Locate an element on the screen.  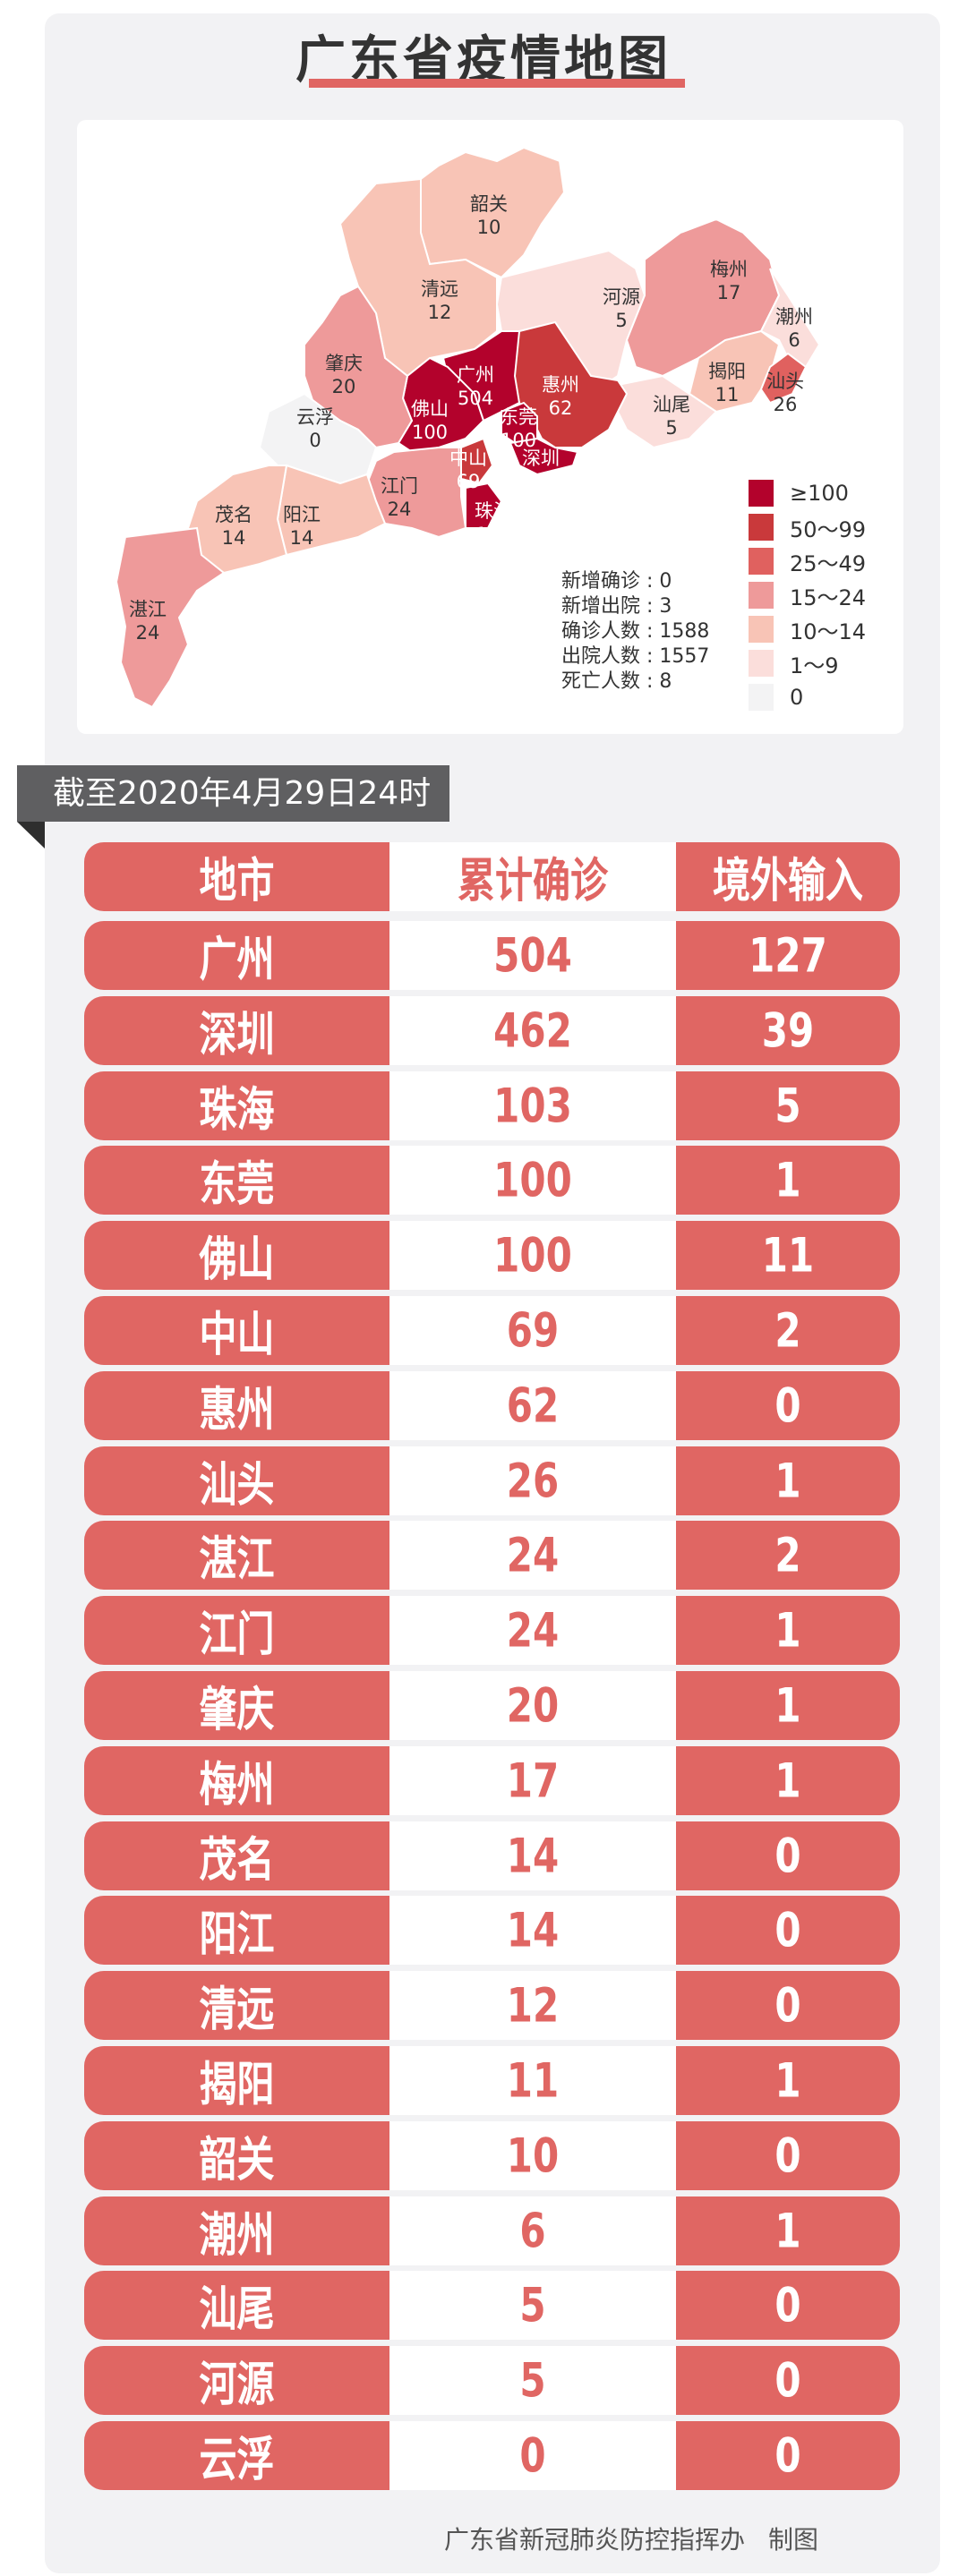
table-row: 阳江 14 0 is located at coordinates (492, 1931).